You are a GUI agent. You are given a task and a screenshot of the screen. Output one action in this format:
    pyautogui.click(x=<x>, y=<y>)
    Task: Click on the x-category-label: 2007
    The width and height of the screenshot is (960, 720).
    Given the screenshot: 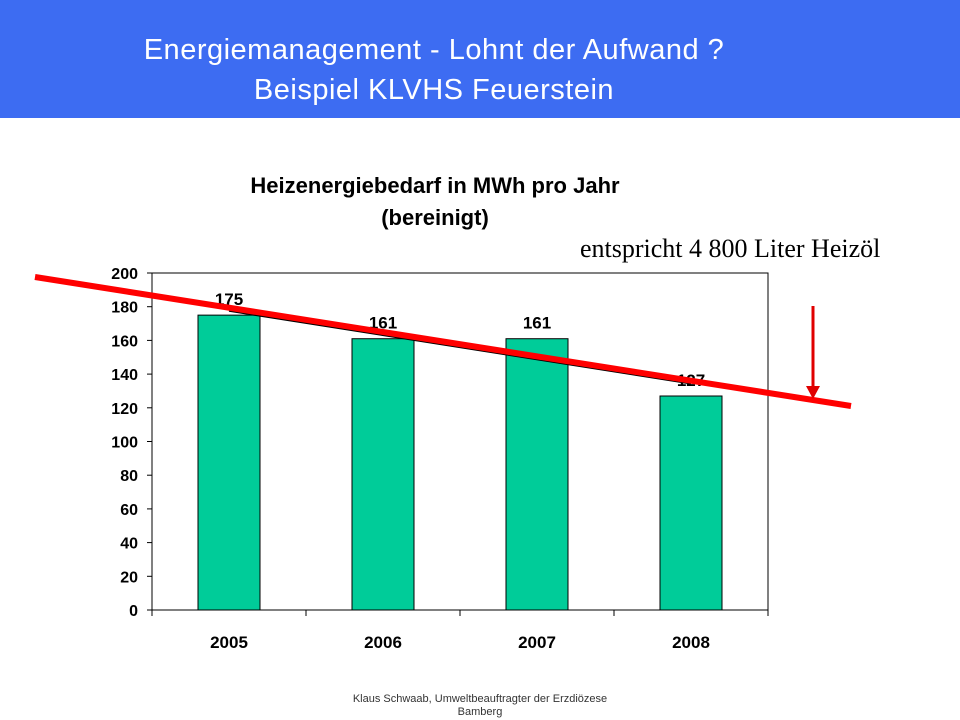 What is the action you would take?
    pyautogui.click(x=537, y=642)
    